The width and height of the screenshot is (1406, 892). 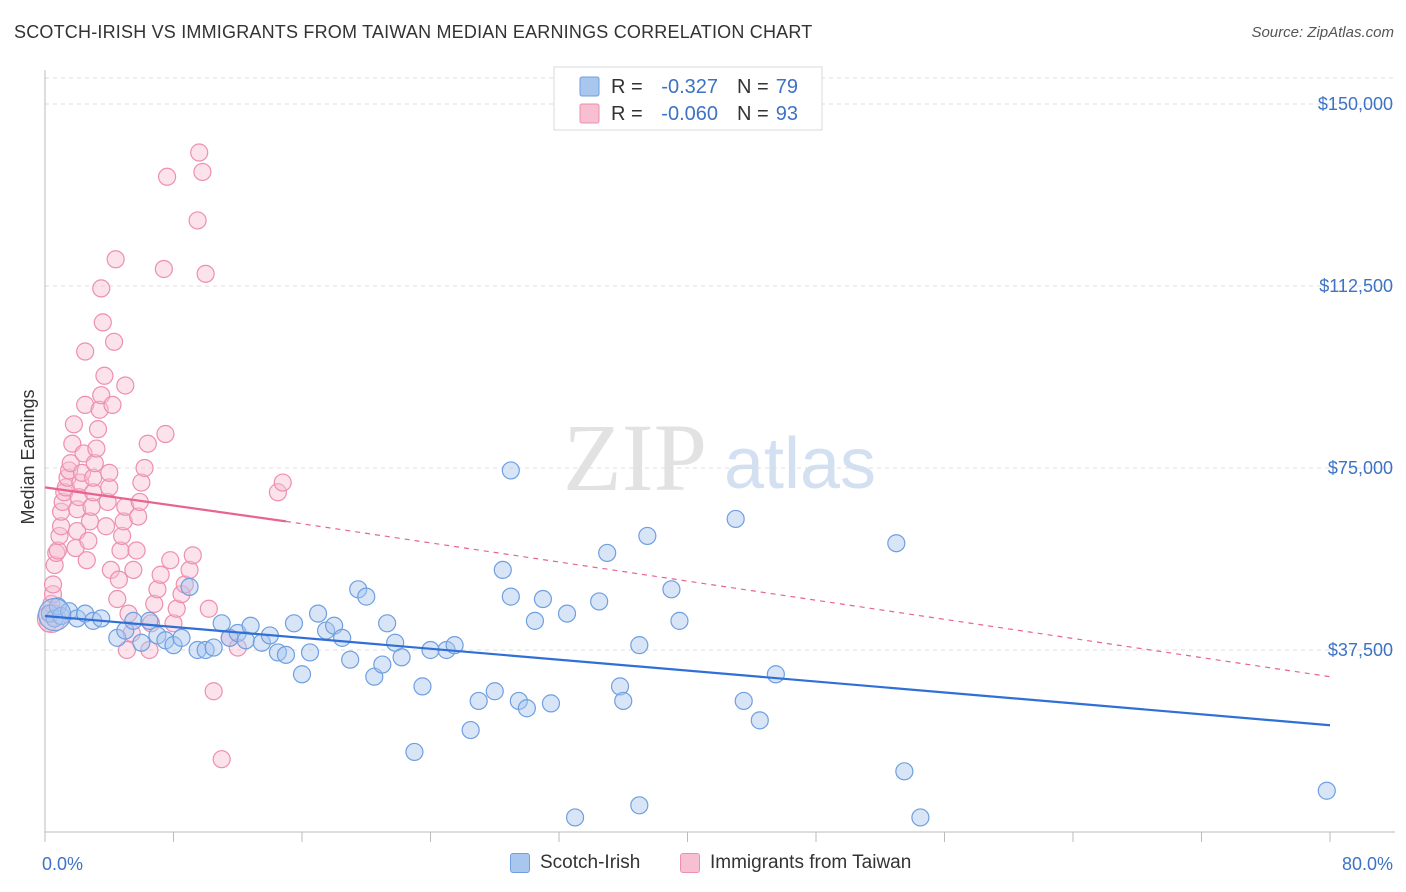 What do you see at coordinates (800, 464) in the screenshot?
I see `watermark-atlas: atlas` at bounding box center [800, 464].